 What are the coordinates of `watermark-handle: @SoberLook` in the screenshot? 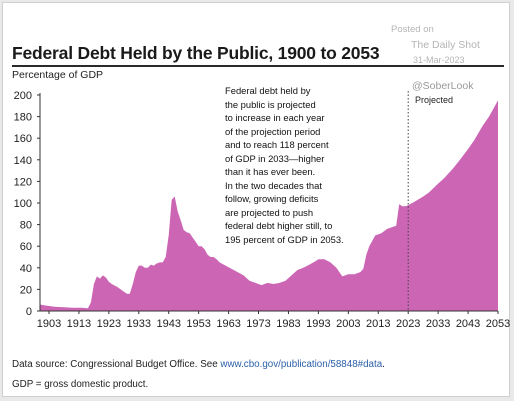 It's located at (443, 86).